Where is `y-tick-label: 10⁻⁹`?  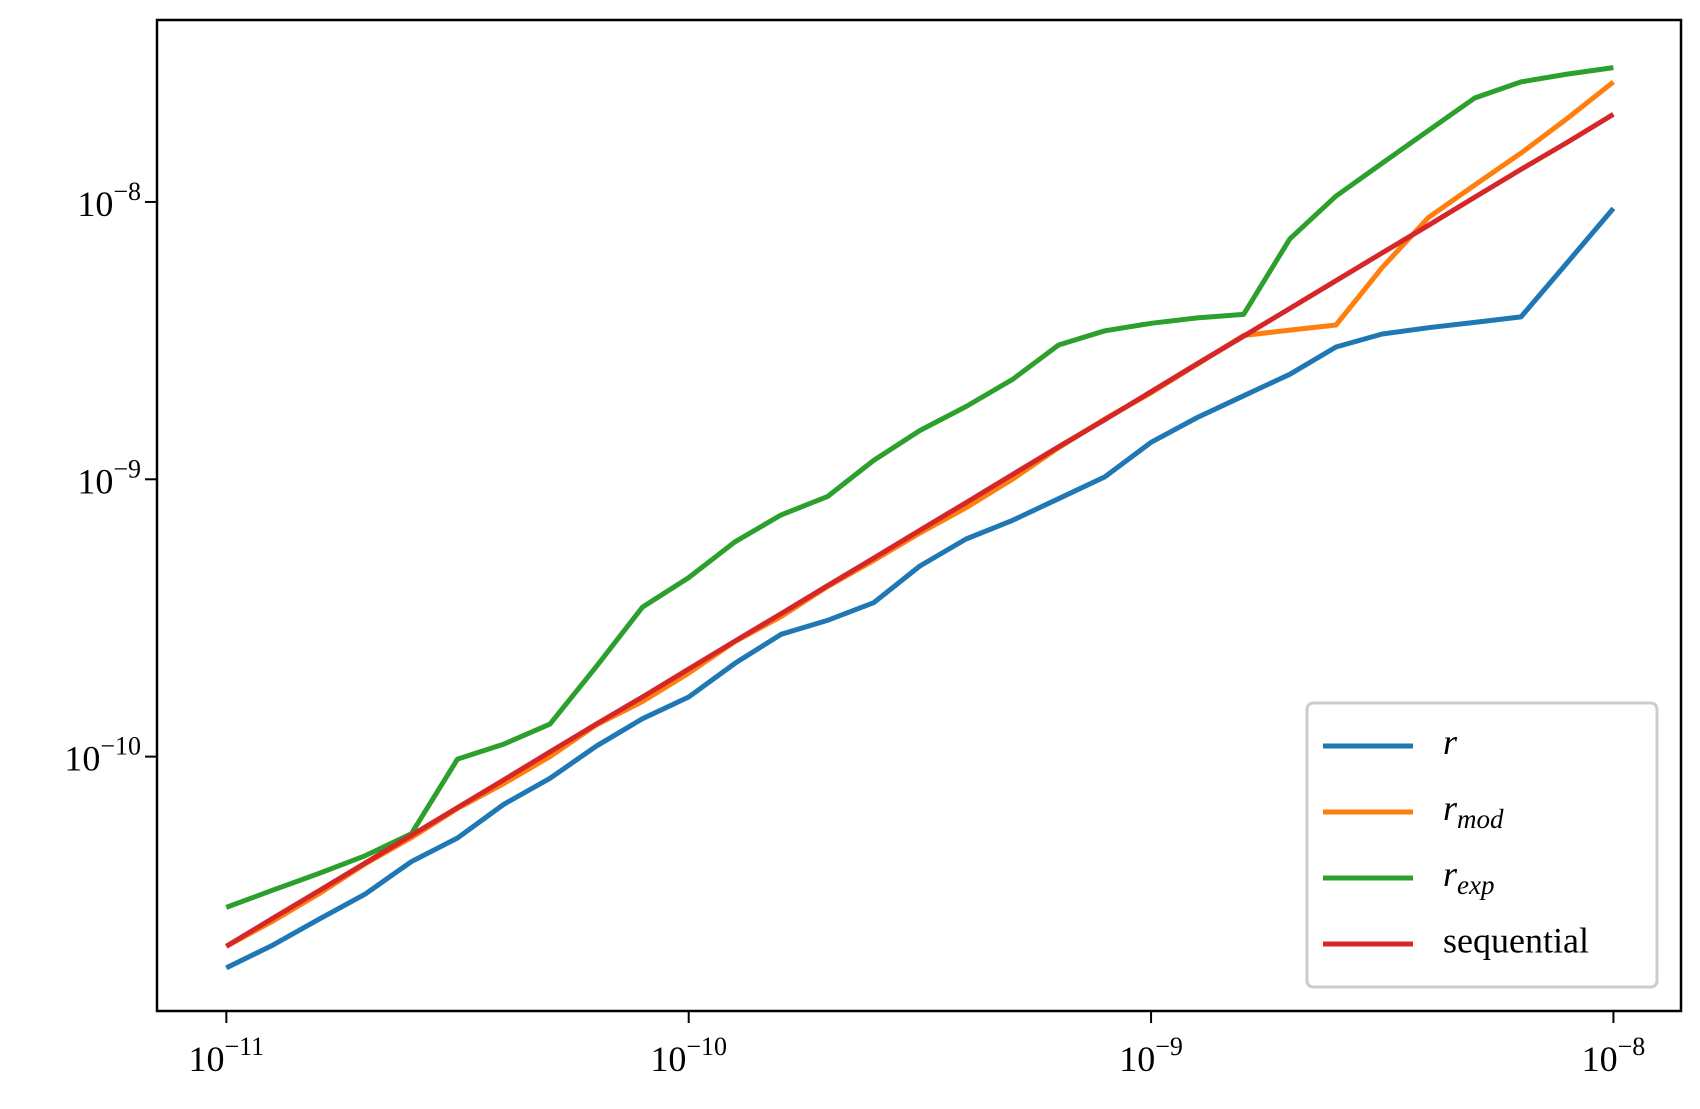
y-tick-label: 10⁻⁹ is located at coordinates (109, 477).